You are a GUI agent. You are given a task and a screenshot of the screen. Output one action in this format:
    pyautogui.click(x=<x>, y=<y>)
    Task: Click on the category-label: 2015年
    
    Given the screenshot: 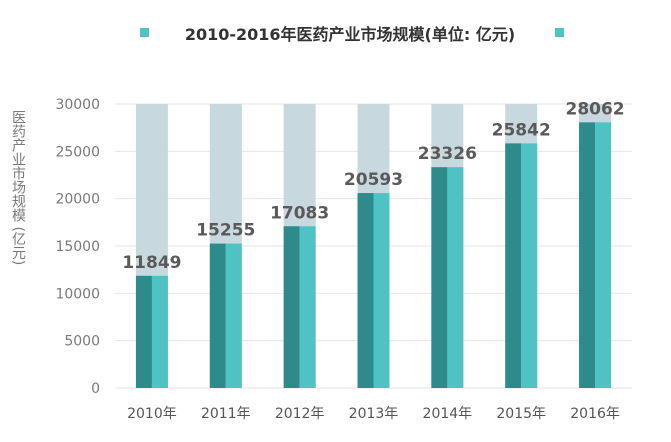 What is the action you would take?
    pyautogui.click(x=521, y=414)
    